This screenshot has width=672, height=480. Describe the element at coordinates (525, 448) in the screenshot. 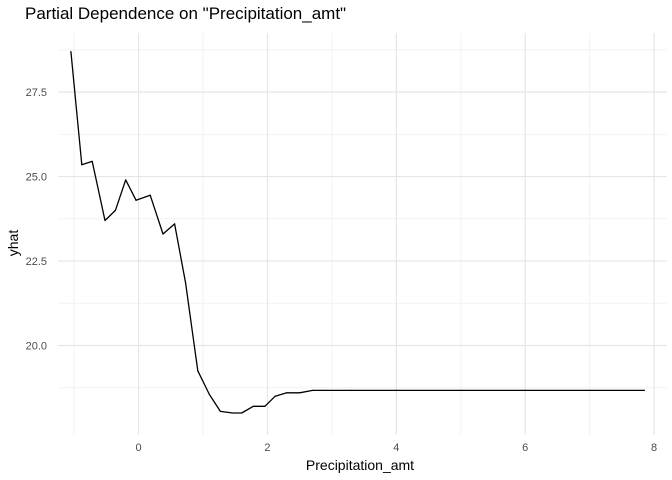

I see `x-tick-label: 6` at that location.